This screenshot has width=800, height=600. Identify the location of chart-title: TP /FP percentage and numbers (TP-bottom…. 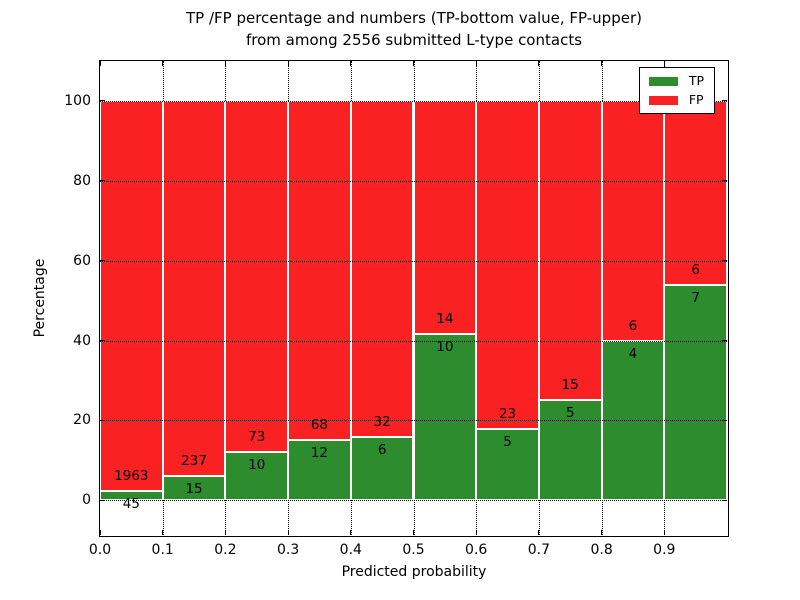
(414, 29).